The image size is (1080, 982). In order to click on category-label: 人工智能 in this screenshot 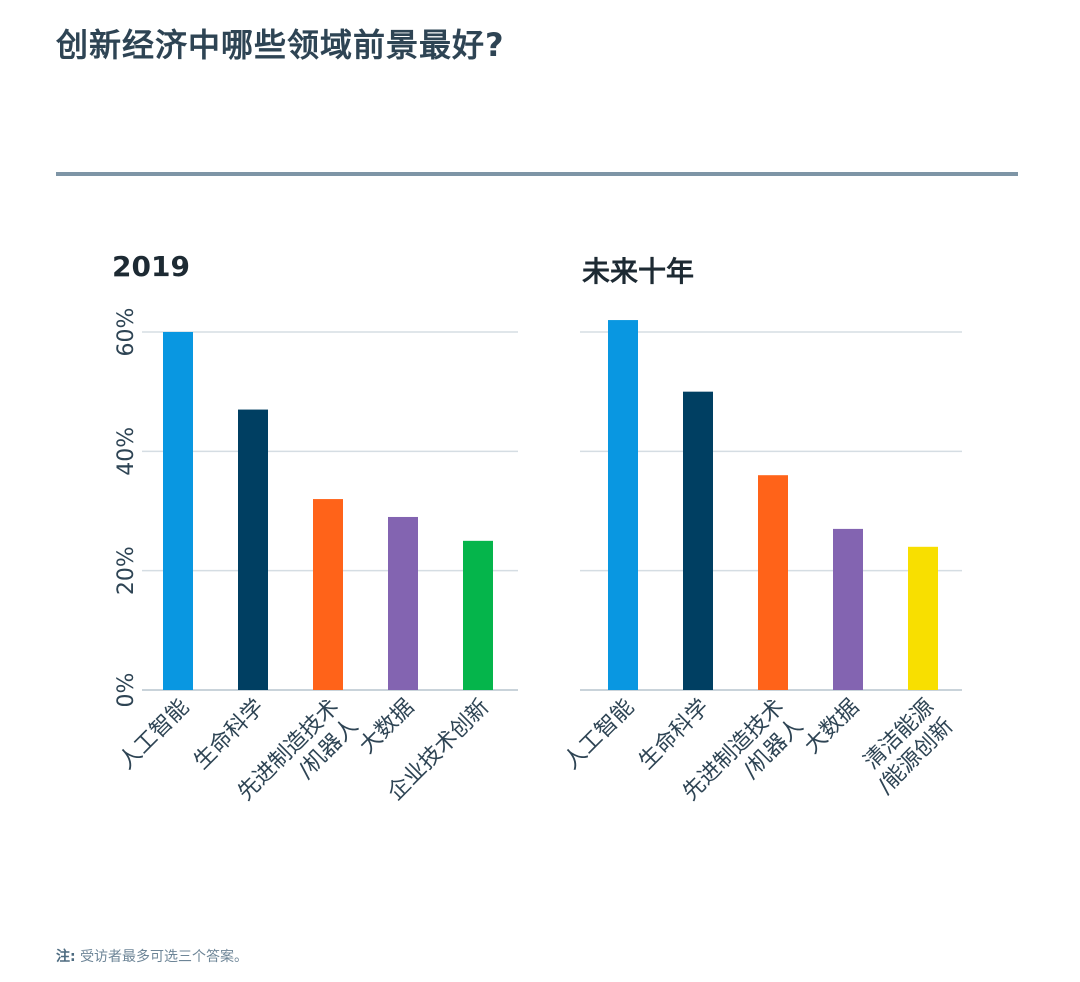, I will do `click(599, 735)`.